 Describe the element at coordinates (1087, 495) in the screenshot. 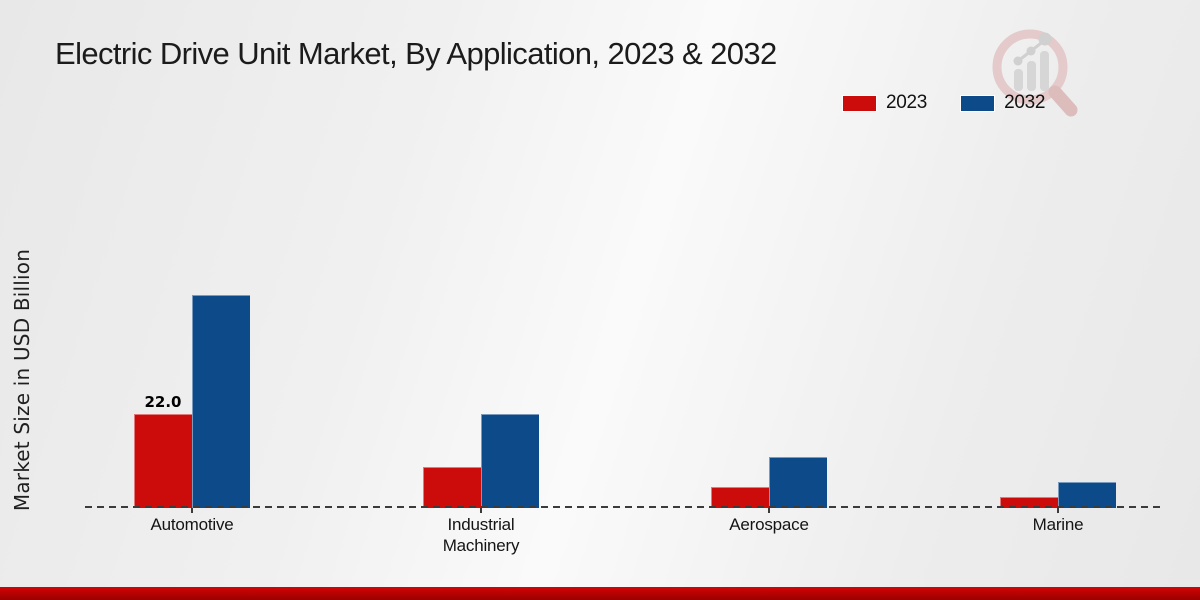

I see `bar-2032-marine` at that location.